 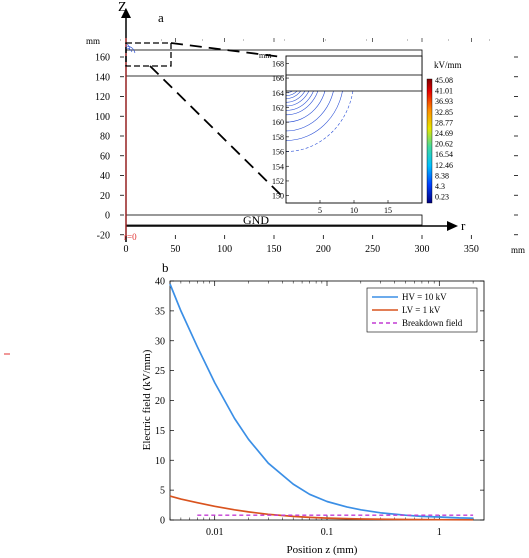 What do you see at coordinates (444, 122) in the screenshot?
I see `colorbar-tick-label: 28.77` at bounding box center [444, 122].